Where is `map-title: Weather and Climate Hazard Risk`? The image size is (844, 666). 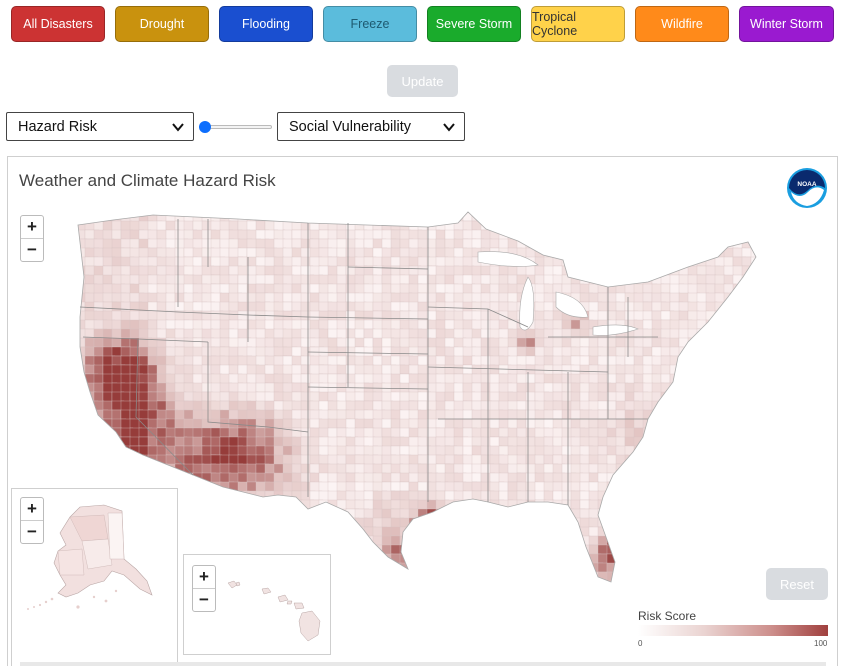
map-title: Weather and Climate Hazard Risk is located at coordinates (147, 180).